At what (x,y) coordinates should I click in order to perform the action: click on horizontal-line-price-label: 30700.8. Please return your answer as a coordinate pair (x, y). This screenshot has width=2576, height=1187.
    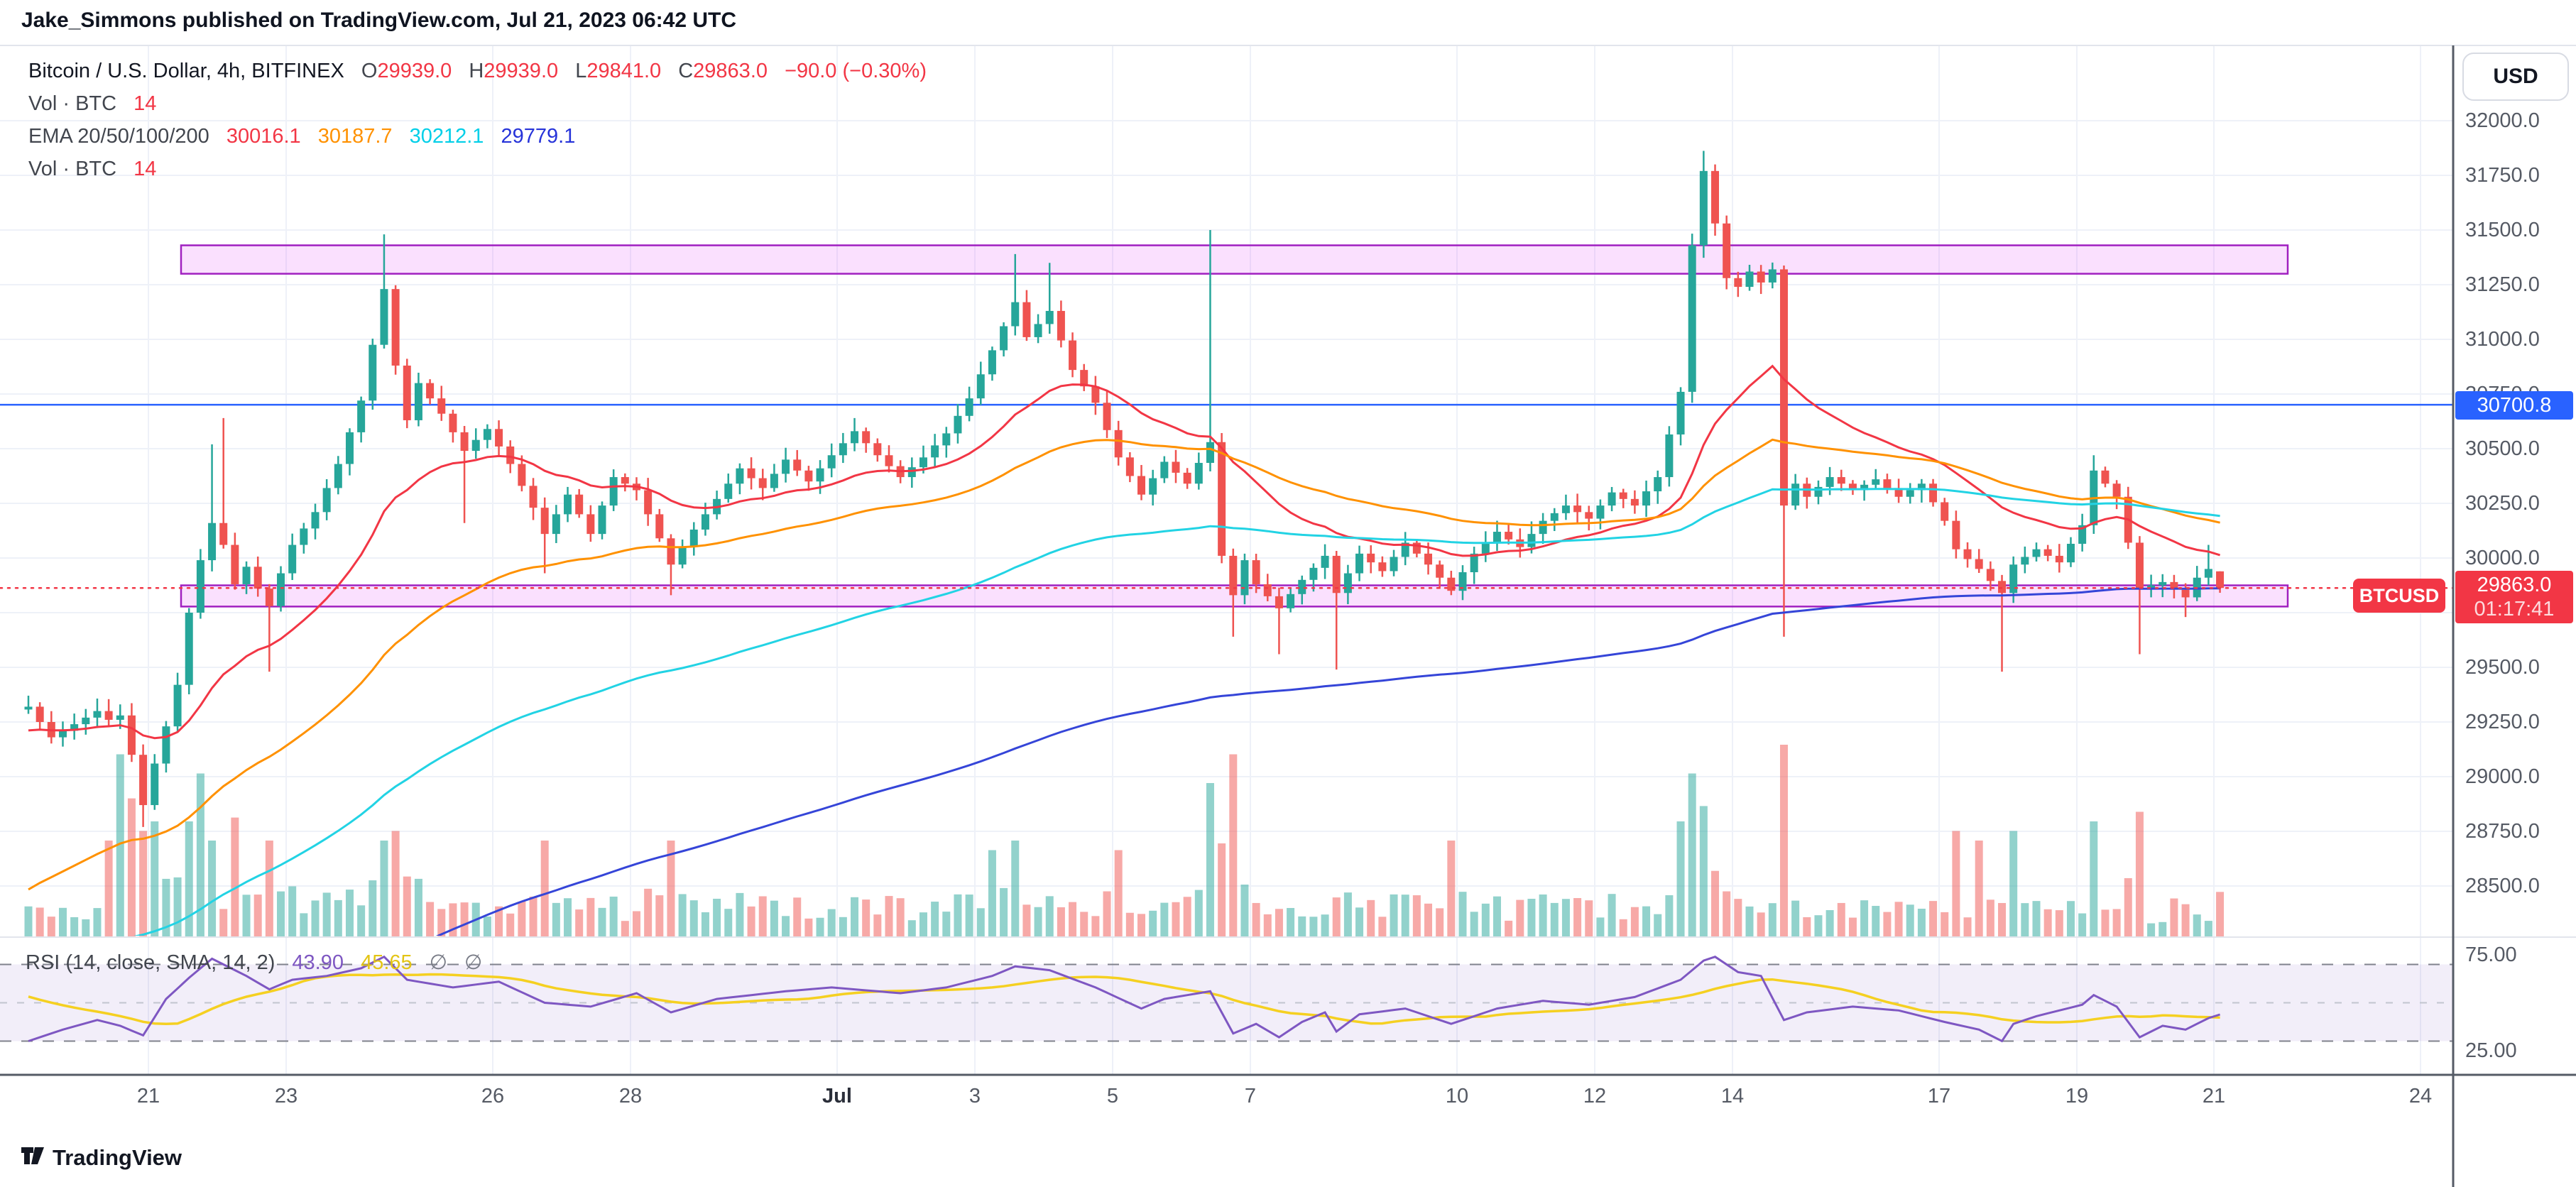
    Looking at the image, I should click on (2514, 405).